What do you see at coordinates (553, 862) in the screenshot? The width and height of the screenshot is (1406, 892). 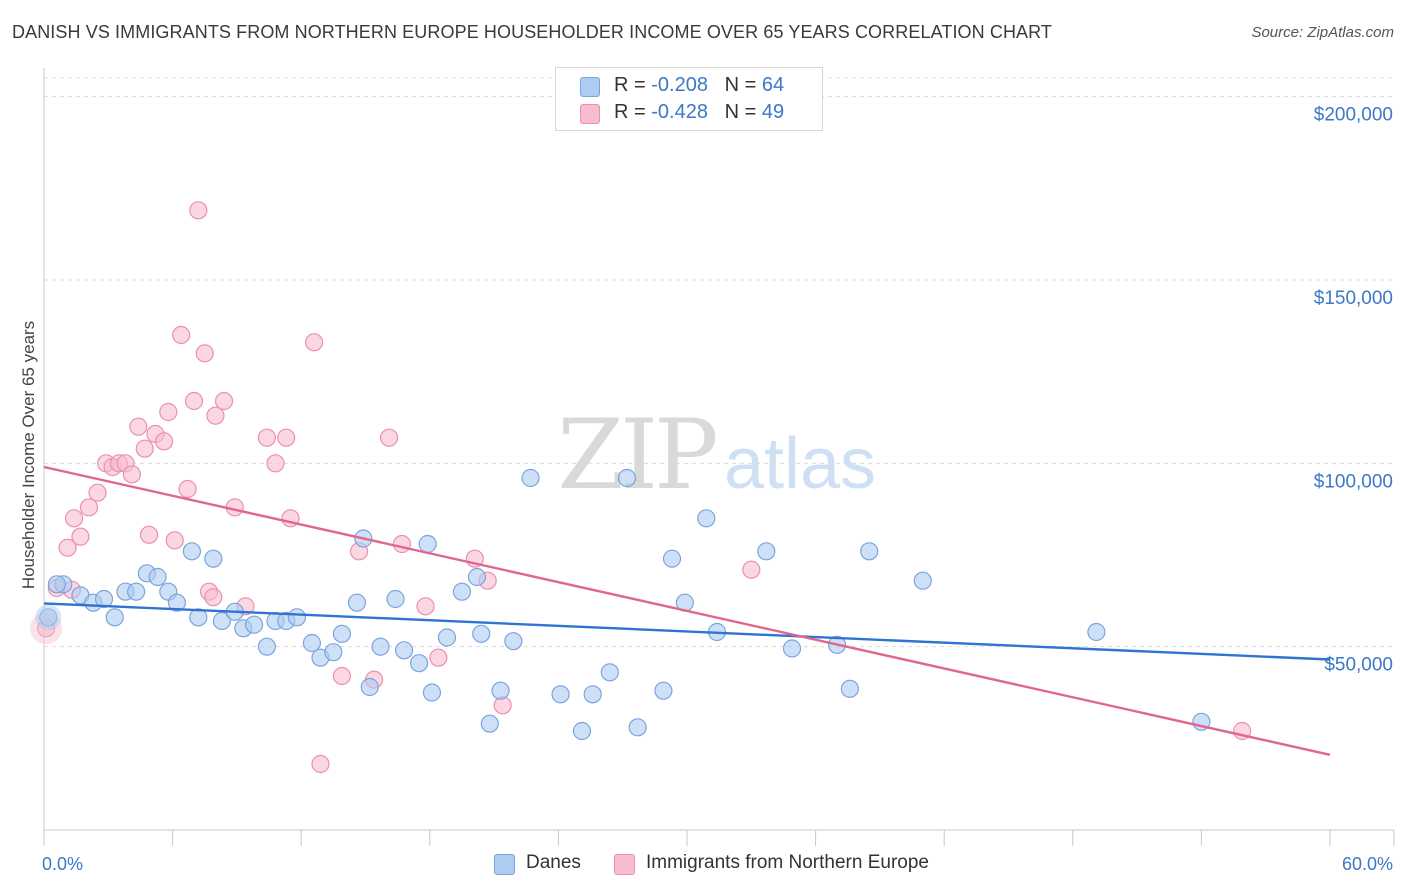 I see `danes-legend-label: Danes` at bounding box center [553, 862].